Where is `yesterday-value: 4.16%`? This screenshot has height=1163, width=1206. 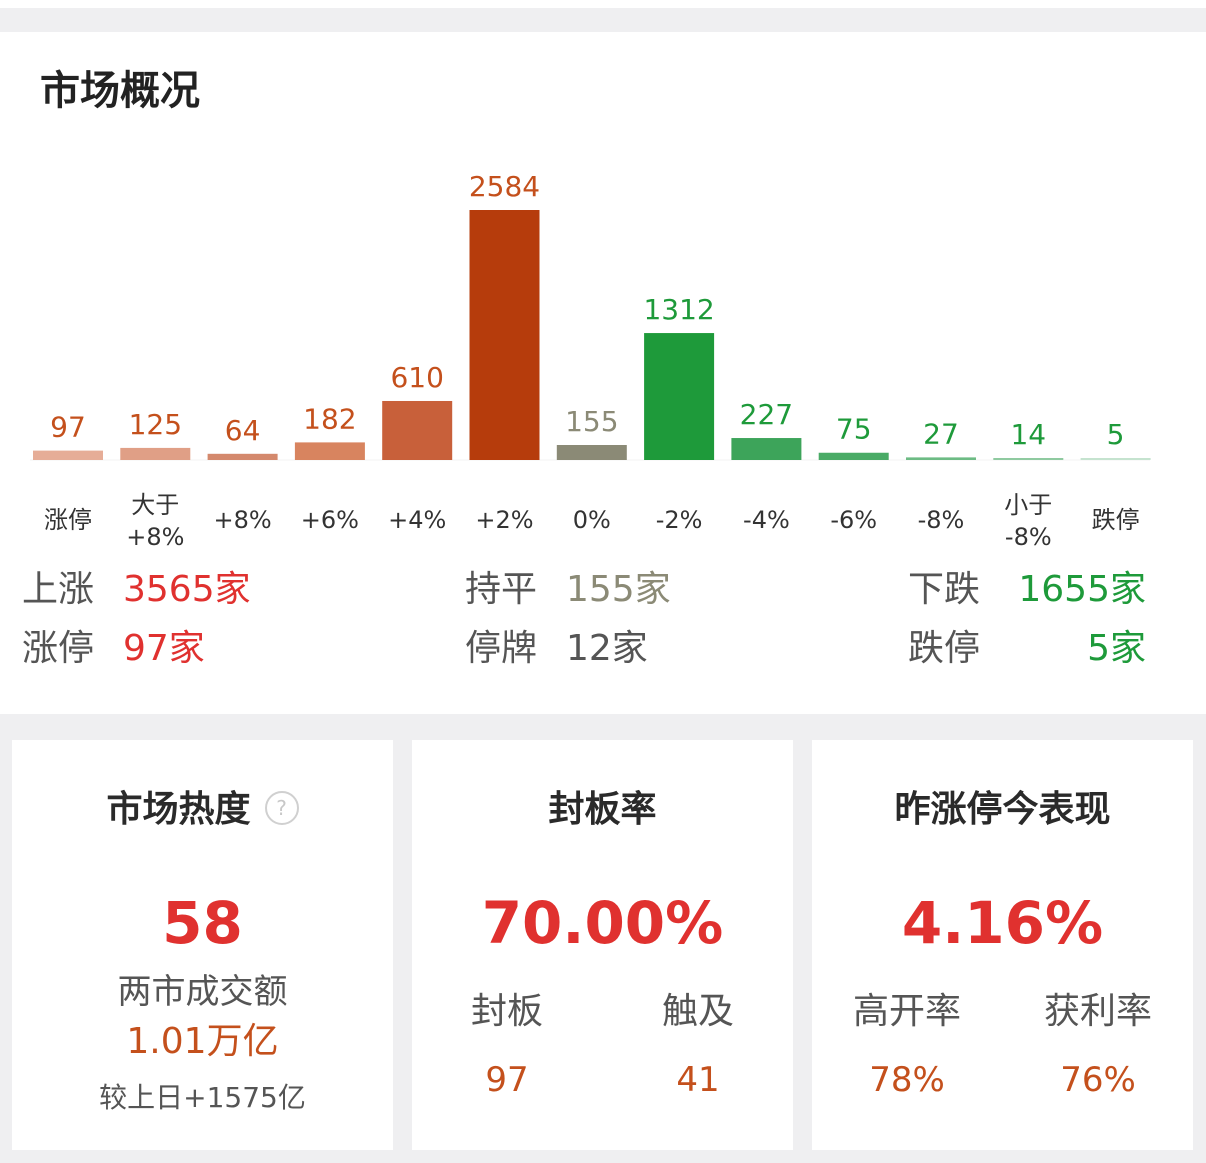
yesterday-value: 4.16% is located at coordinates (1002, 923).